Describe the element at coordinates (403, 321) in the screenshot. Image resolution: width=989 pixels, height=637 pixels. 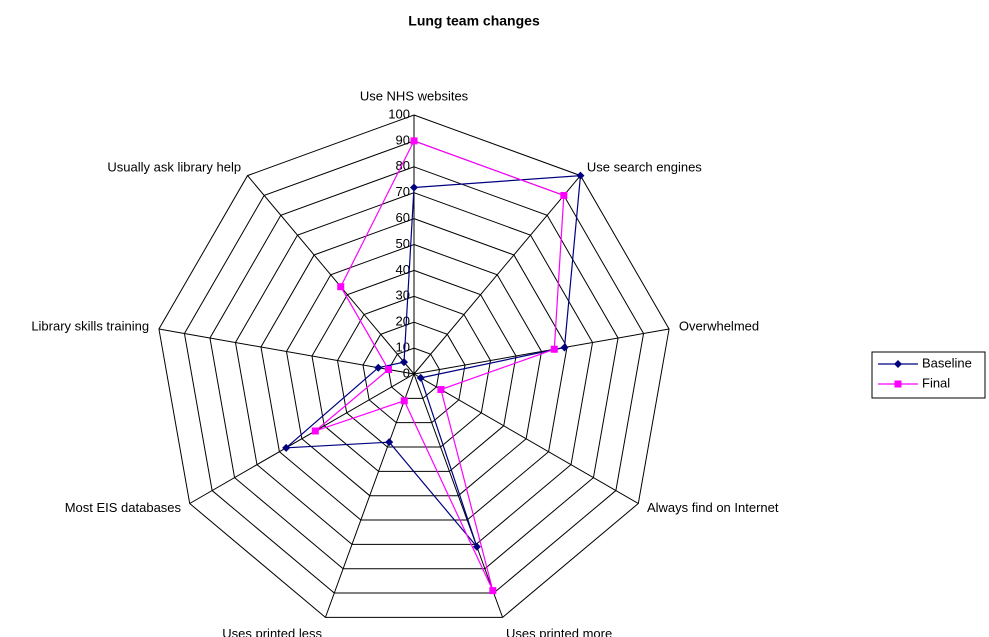
I see `tick-label: 20` at that location.